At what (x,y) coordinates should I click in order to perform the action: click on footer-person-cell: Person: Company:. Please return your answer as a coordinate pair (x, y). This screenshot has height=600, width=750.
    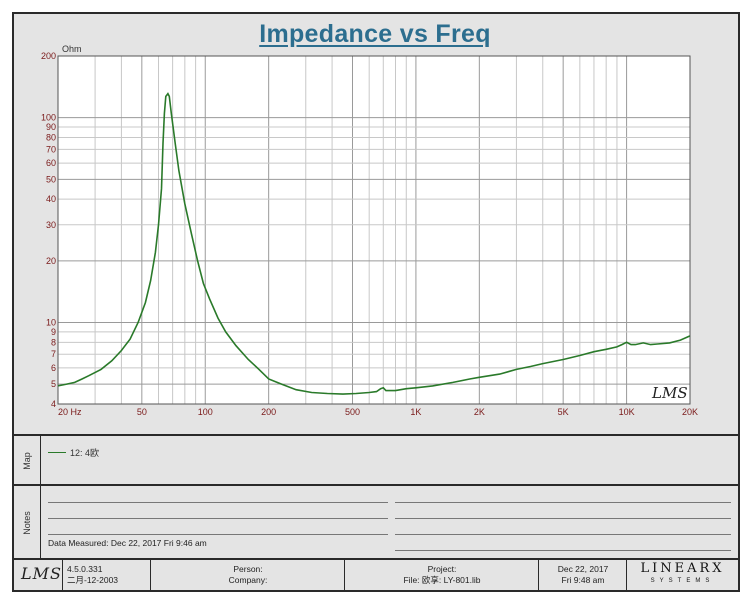
    Looking at the image, I should click on (248, 575).